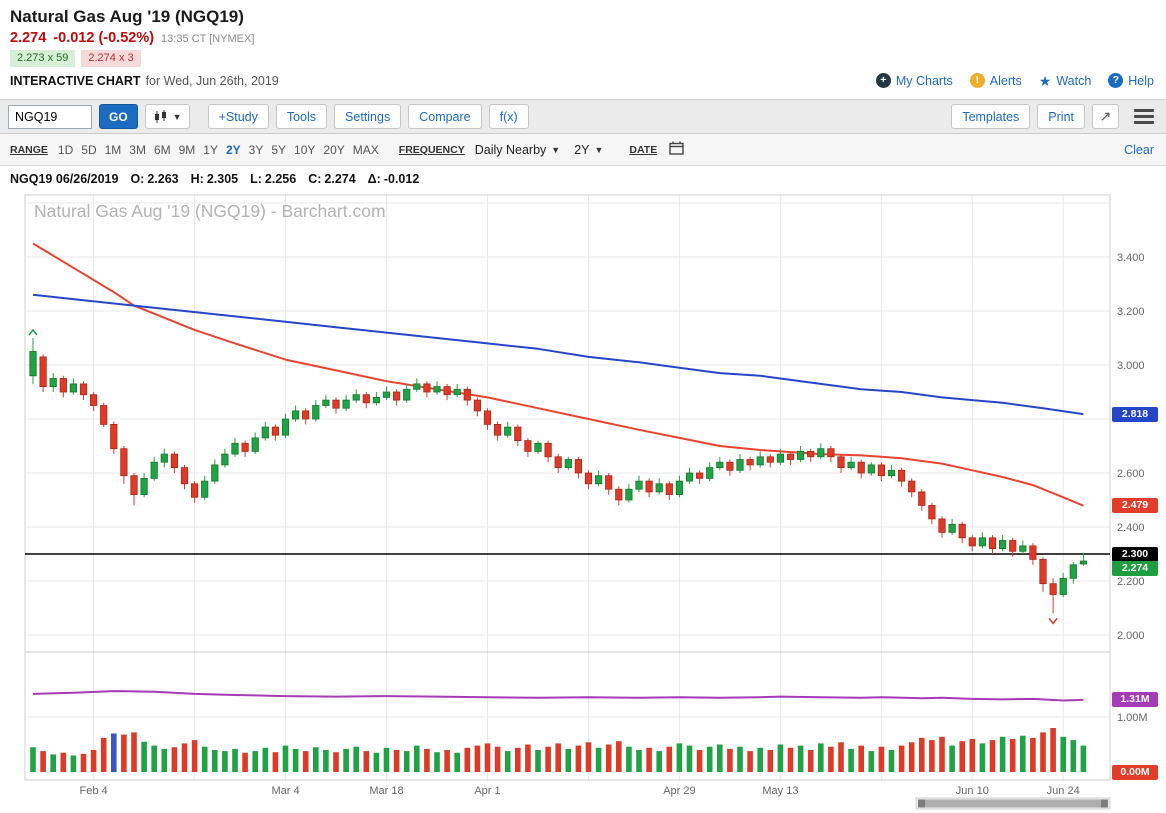 The height and width of the screenshot is (813, 1166). I want to click on range-6m: 6M, so click(162, 149).